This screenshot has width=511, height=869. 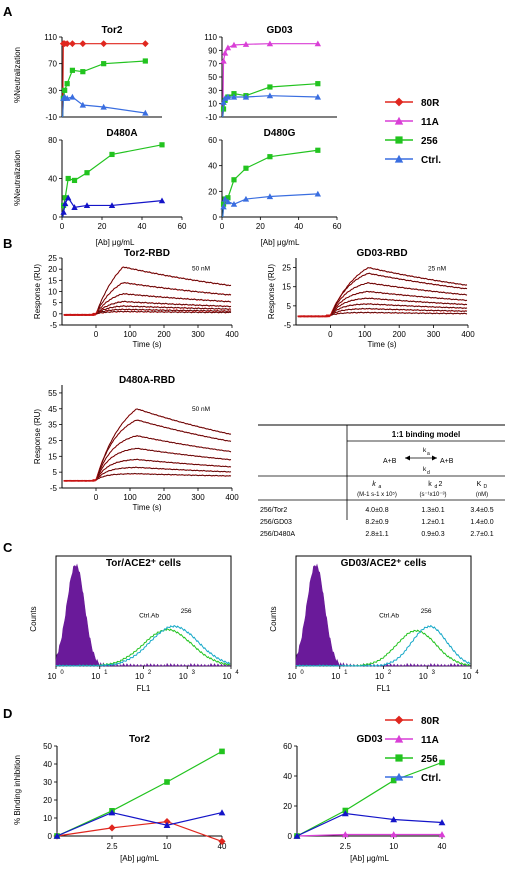 What do you see at coordinates (434, 334) in the screenshot?
I see `x-tick-label: 300` at bounding box center [434, 334].